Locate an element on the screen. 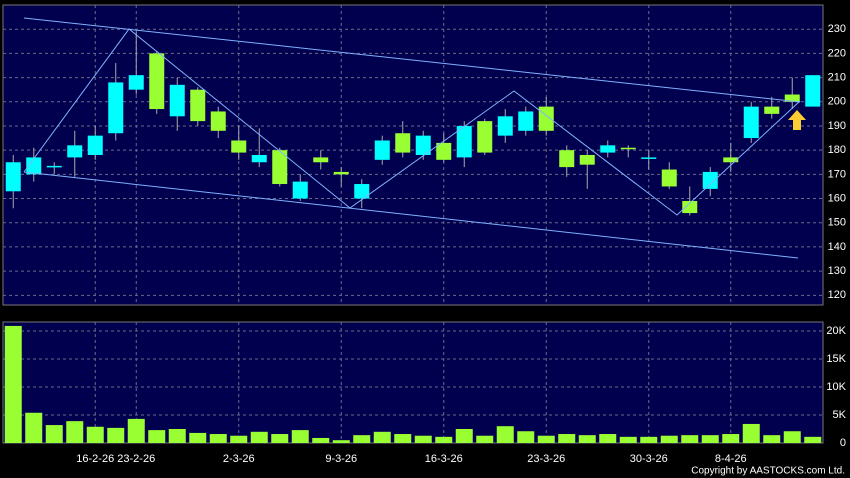 The height and width of the screenshot is (478, 850). x-tick-label: 16-2-26 is located at coordinates (95, 459).